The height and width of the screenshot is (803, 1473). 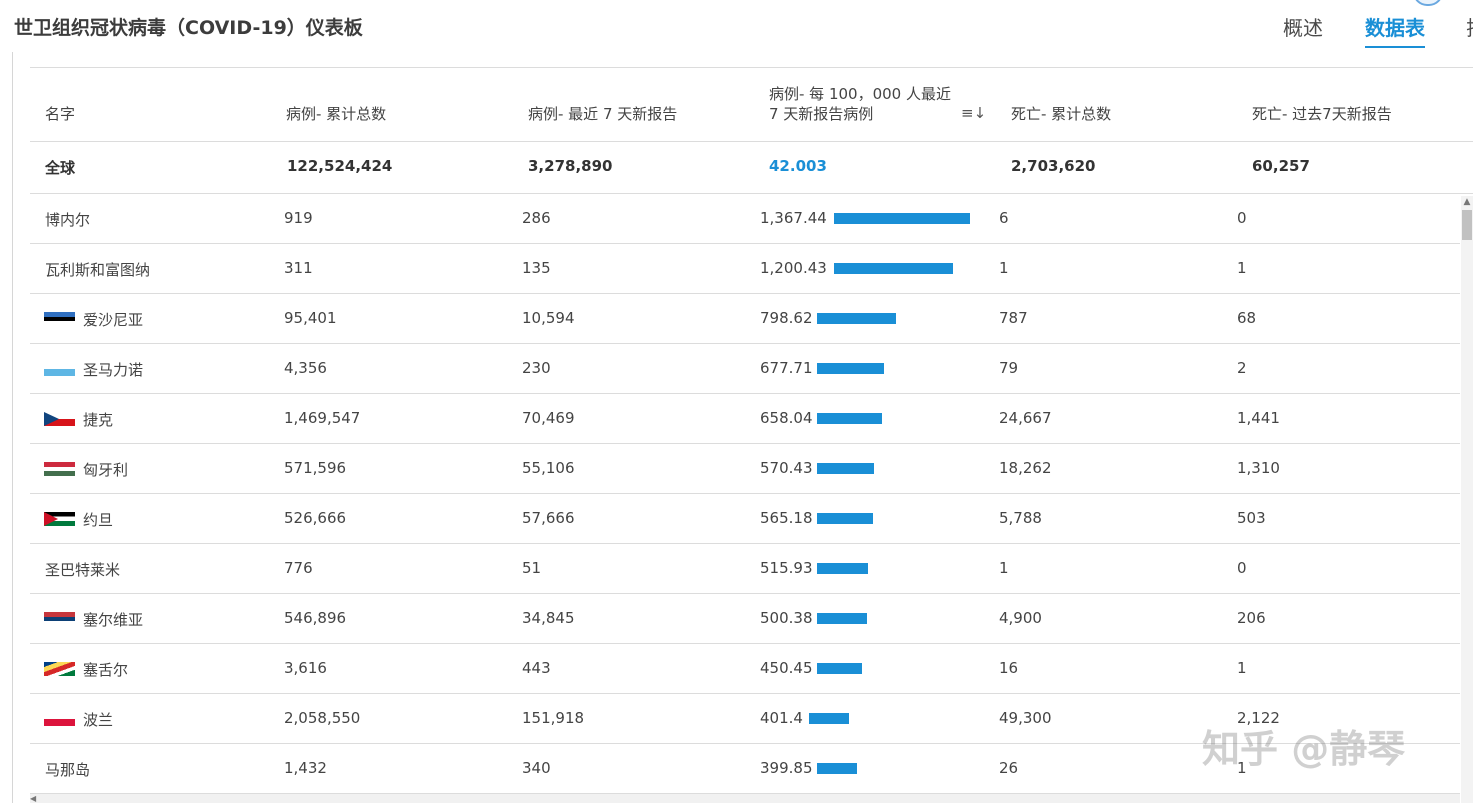 I want to click on row-name: 爱沙尼亚, so click(x=113, y=320).